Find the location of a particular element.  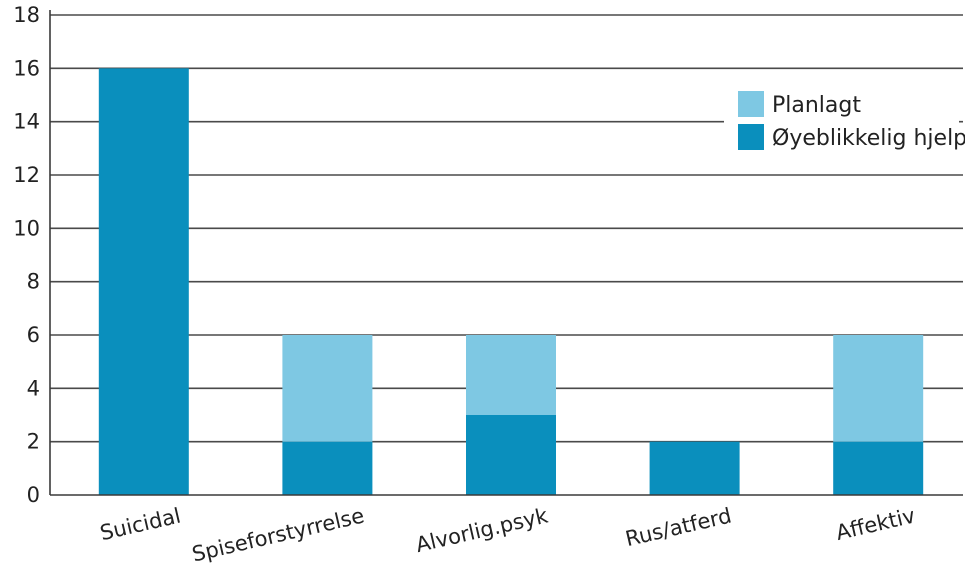

legend-swatch-oyeblikkelig-hjelp is located at coordinates (751, 137).